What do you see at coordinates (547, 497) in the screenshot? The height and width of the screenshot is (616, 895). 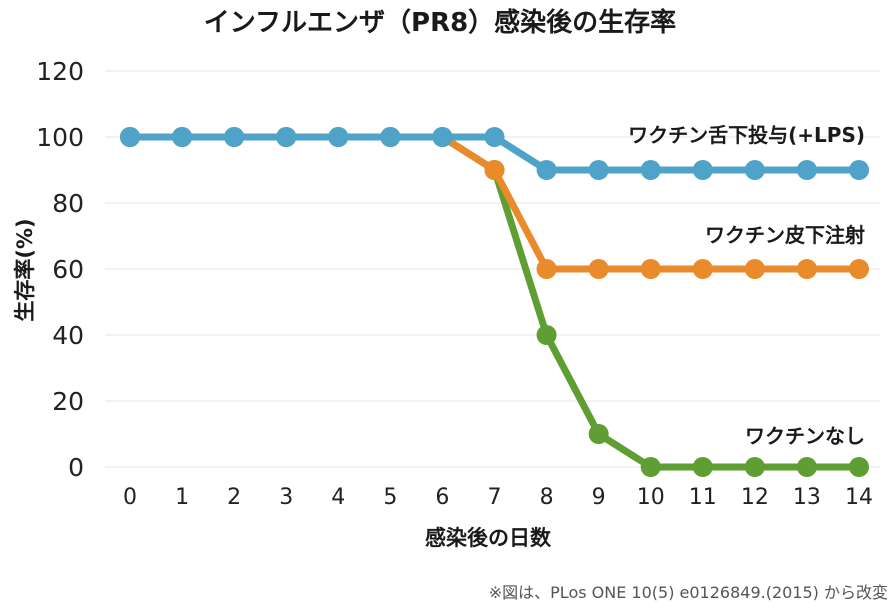 I see `x-tick-label: 8` at bounding box center [547, 497].